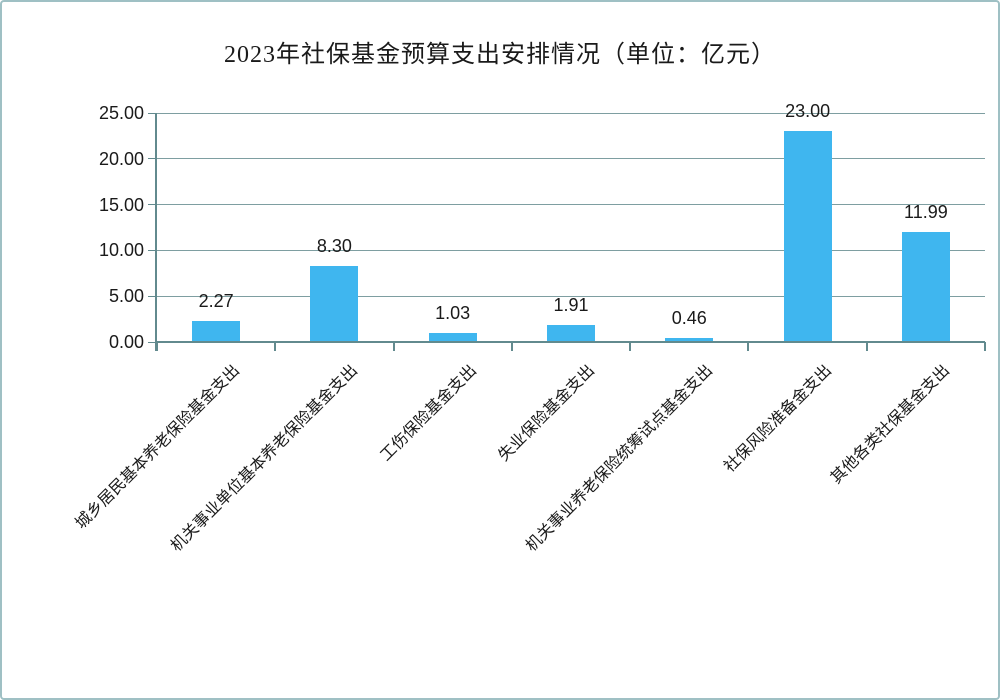 The height and width of the screenshot is (700, 1000). I want to click on chart-title: 2023年社保基金预算支出安排情况（单位：亿元）, so click(500, 55).